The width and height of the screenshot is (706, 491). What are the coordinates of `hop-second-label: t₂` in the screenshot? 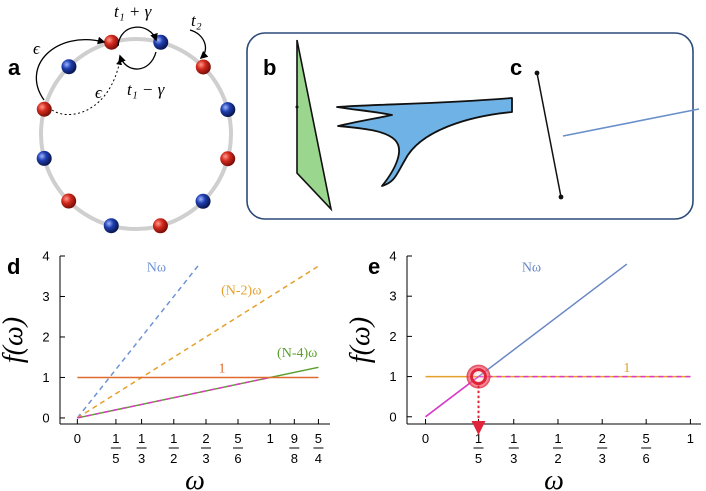 It's located at (196, 20).